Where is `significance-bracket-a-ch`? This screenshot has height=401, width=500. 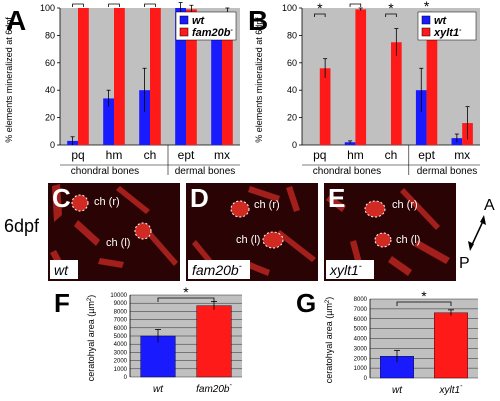
significance-bracket-a-ch is located at coordinates (150, 5).